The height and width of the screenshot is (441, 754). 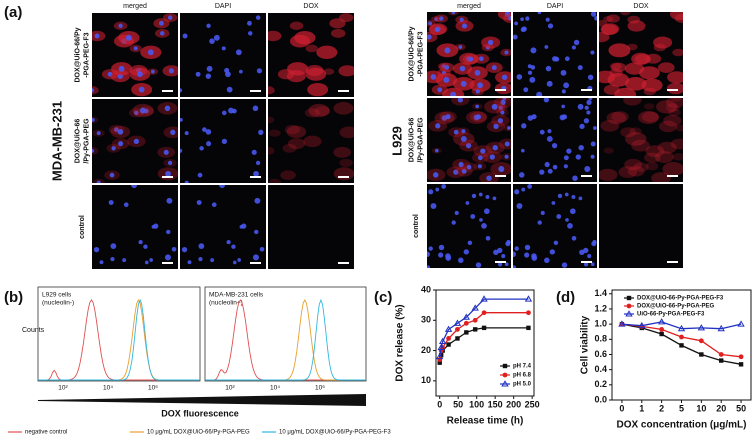 I want to click on x-tick-label: 0, so click(x=621, y=408).